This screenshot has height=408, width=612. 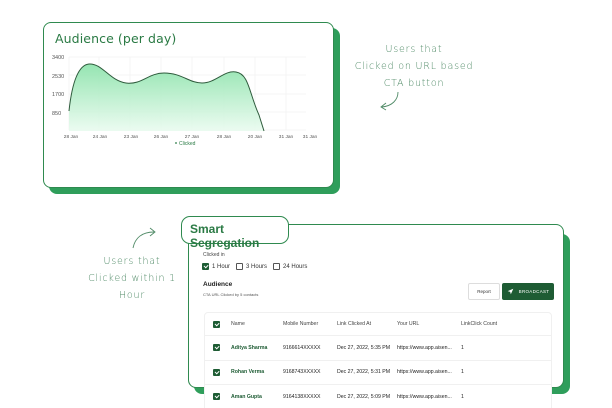 I want to click on x-tick: 20 Jan, so click(x=255, y=137).